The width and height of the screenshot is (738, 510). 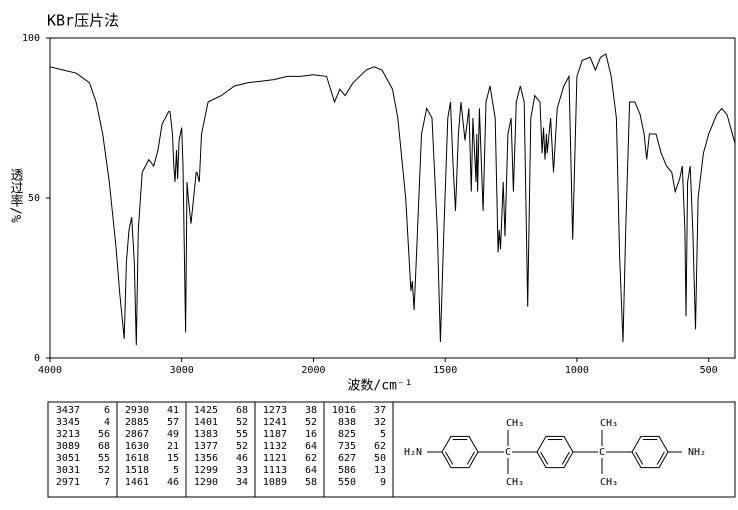 What do you see at coordinates (413, 452) in the screenshot?
I see `amine-group: H₂N` at bounding box center [413, 452].